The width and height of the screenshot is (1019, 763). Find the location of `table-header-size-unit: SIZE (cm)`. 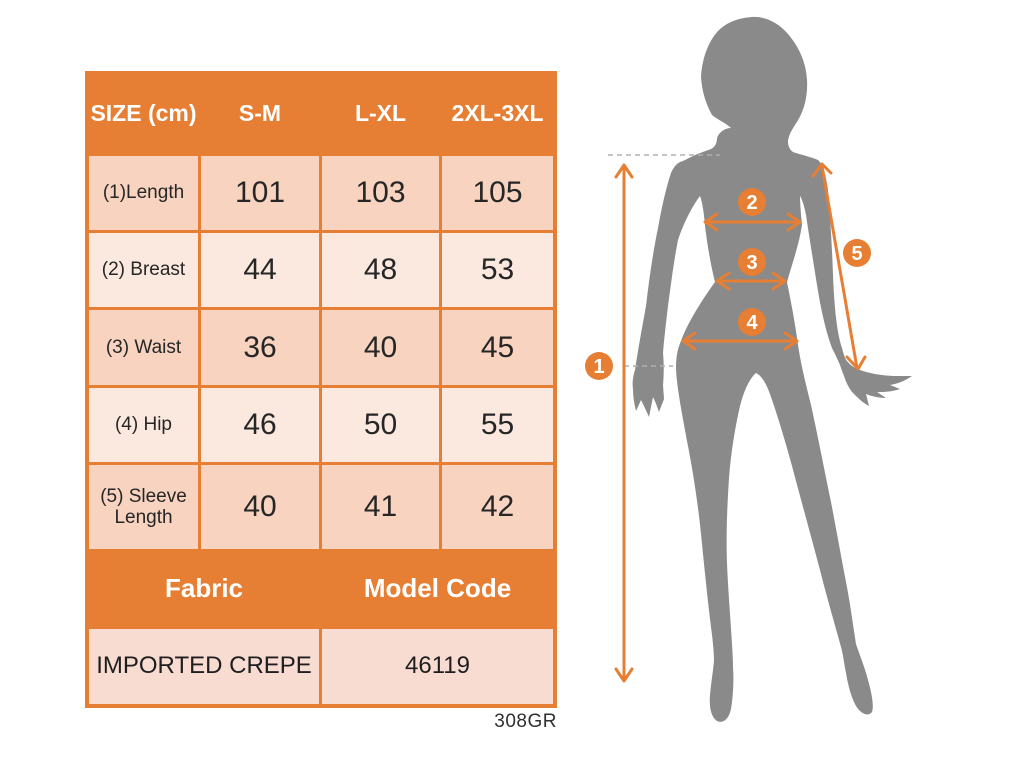

table-header-size-unit: SIZE (cm) is located at coordinates (143, 114).